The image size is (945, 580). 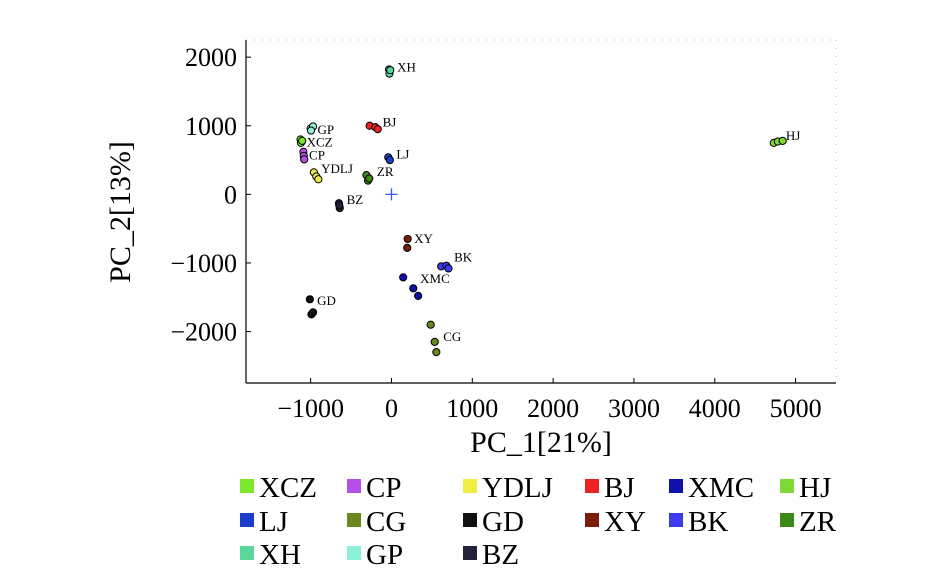 What do you see at coordinates (230, 194) in the screenshot?
I see `y-tick-label: 0` at bounding box center [230, 194].